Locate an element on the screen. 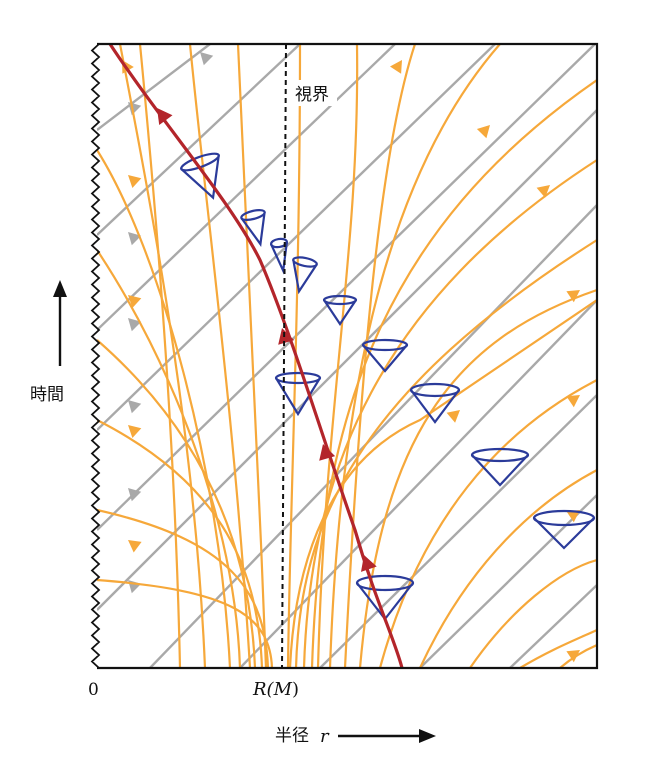 Image resolution: width=646 pixels, height=782 pixels. radius-tick-label: R(M) is located at coordinates (275, 689).